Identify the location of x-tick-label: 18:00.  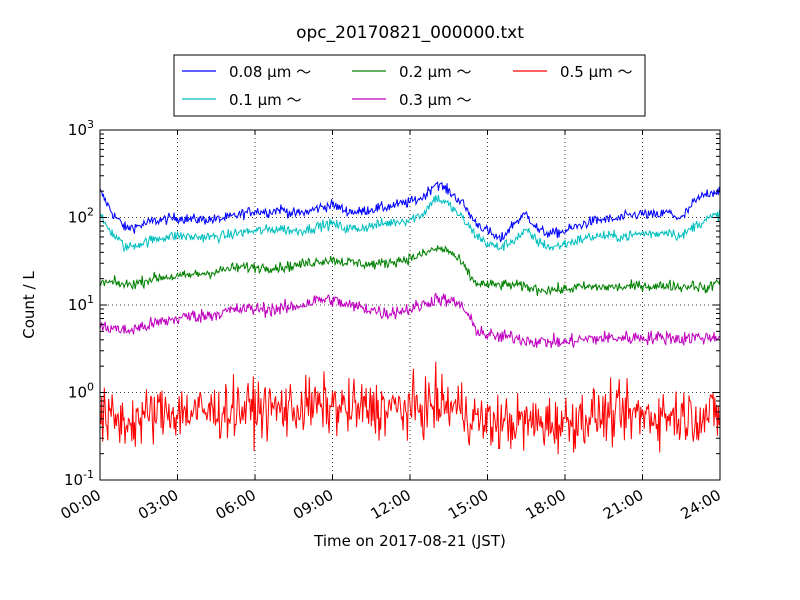
(546, 504).